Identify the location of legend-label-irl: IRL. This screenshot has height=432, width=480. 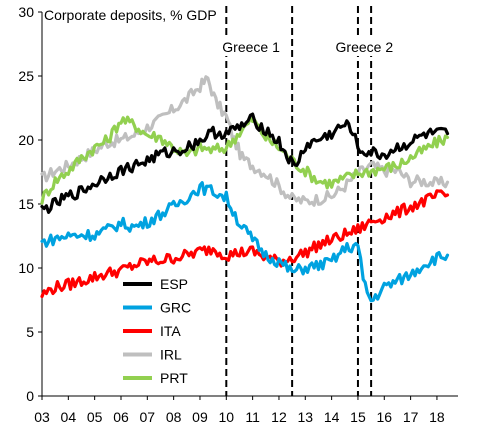
(171, 355).